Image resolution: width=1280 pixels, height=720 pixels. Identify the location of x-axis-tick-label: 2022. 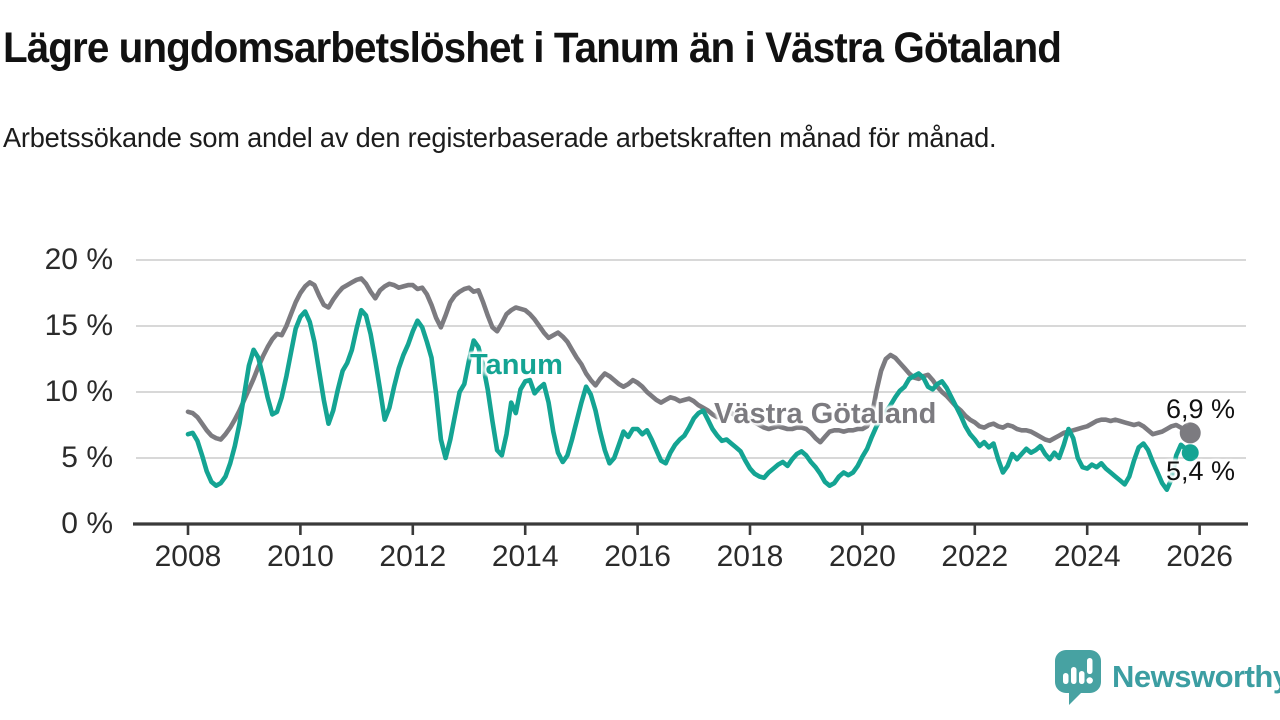
(975, 556).